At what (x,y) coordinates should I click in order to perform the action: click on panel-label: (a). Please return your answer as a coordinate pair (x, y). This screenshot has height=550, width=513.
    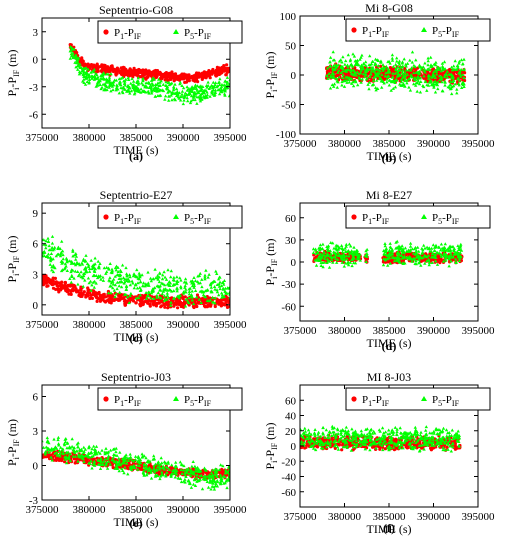
    Looking at the image, I should click on (136, 156).